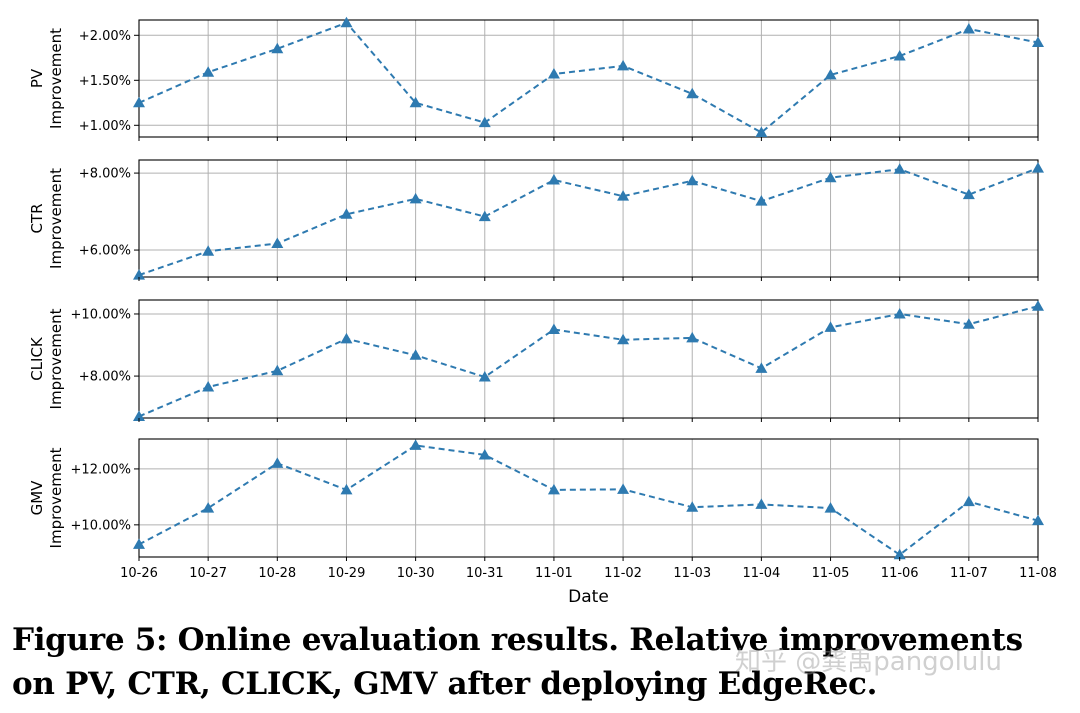 This screenshot has height=713, width=1080. What do you see at coordinates (831, 573) in the screenshot?
I see `x-tick-label: 11-05` at bounding box center [831, 573].